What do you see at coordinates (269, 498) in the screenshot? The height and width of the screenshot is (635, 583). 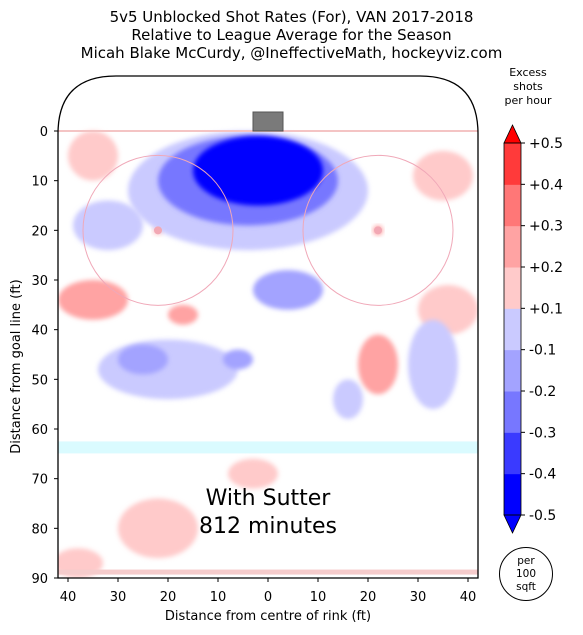 I see `annotation-player: With Sutter` at bounding box center [269, 498].